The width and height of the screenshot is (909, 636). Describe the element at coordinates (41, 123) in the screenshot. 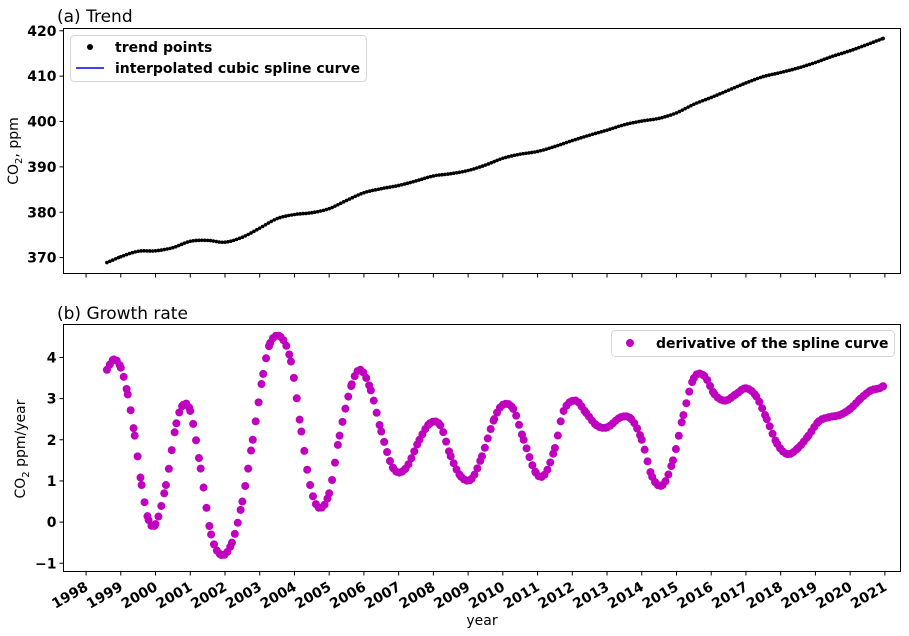

I see `trend-y-tick-label: 400` at that location.